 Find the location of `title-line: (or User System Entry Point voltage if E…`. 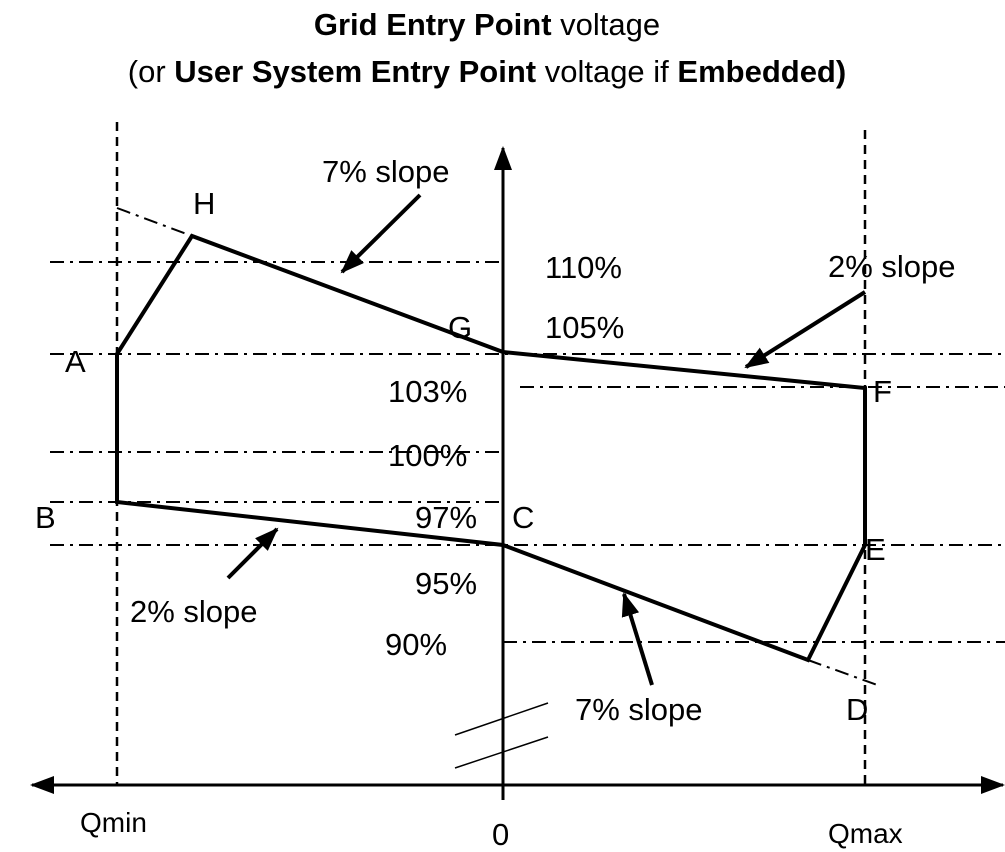

title-line: (or User System Entry Point voltage if E… is located at coordinates (487, 71).